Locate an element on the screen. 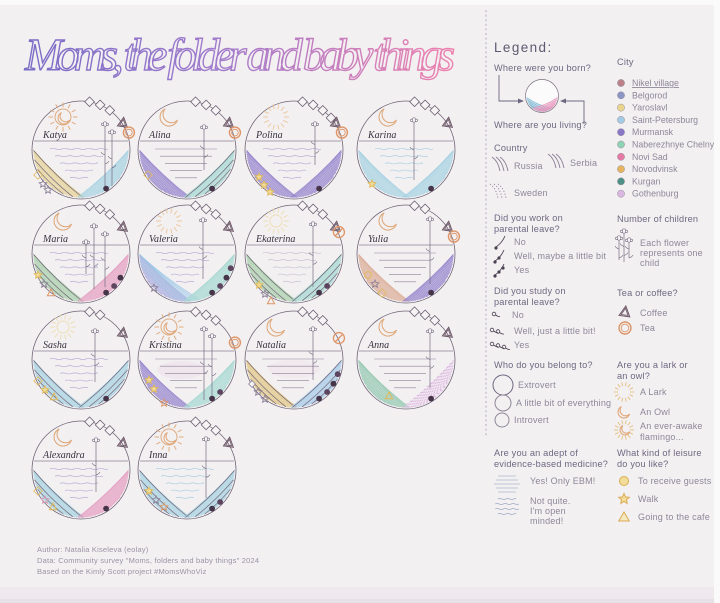 The width and height of the screenshot is (720, 603). svg-text: Tea is located at coordinates (647, 328).